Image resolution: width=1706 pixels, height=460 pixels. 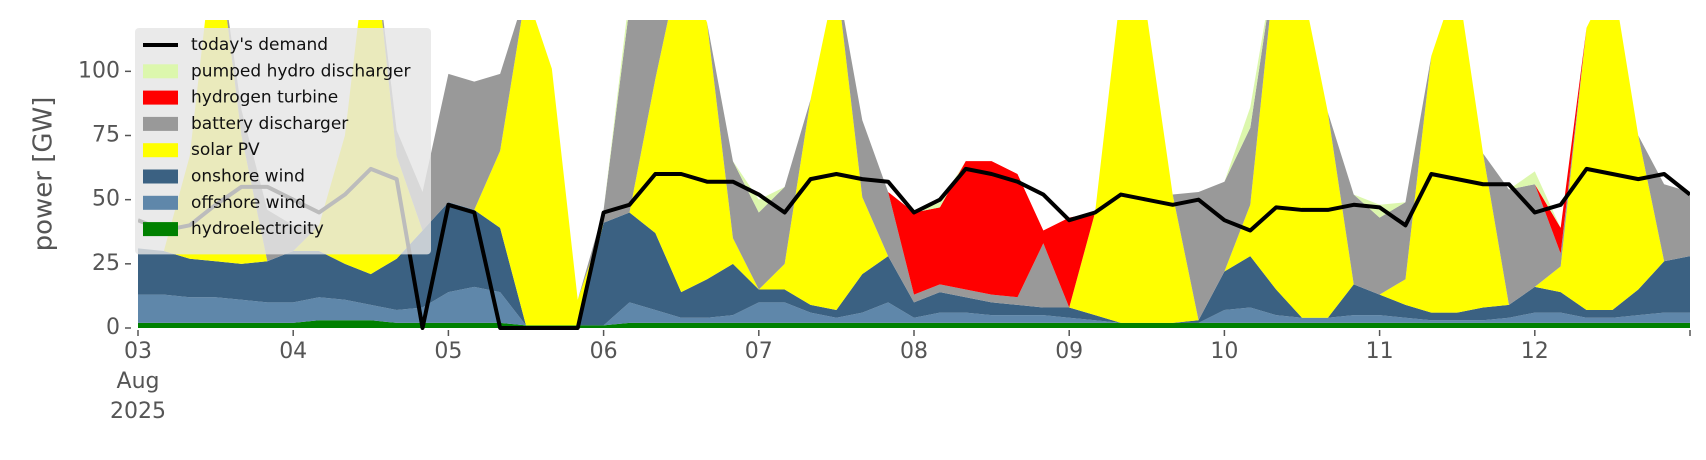 I want to click on x-tick-label: 07, so click(x=759, y=351).